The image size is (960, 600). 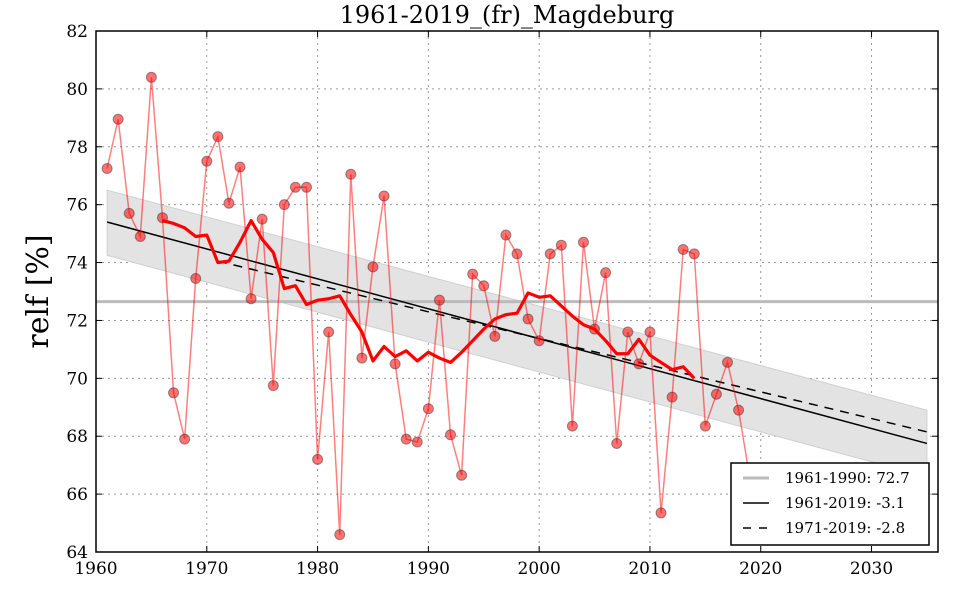 I want to click on y-tick-label: 80, so click(x=77, y=90).